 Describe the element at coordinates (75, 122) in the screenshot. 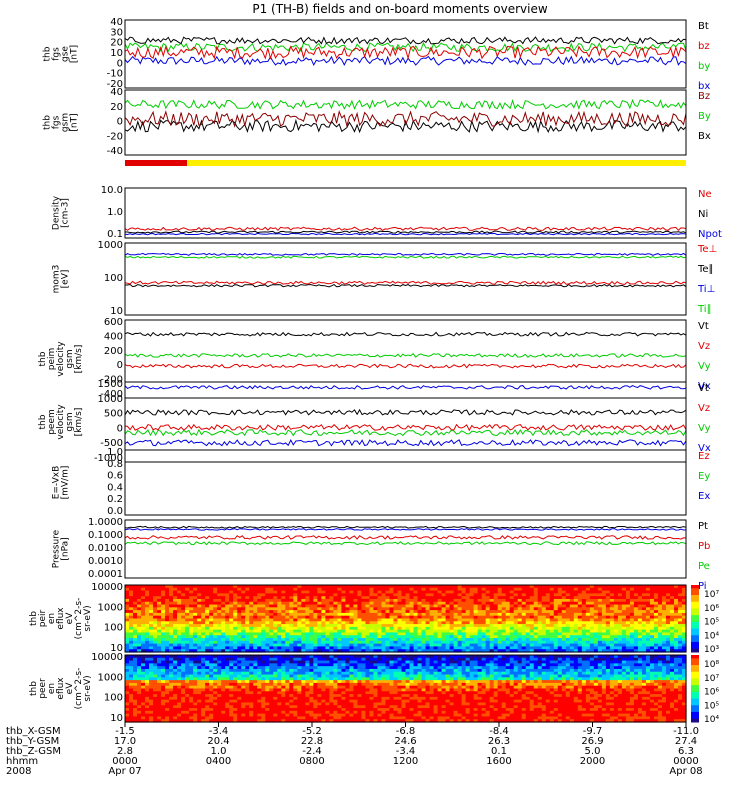

I see `y-axis-label-line: [nT]` at that location.